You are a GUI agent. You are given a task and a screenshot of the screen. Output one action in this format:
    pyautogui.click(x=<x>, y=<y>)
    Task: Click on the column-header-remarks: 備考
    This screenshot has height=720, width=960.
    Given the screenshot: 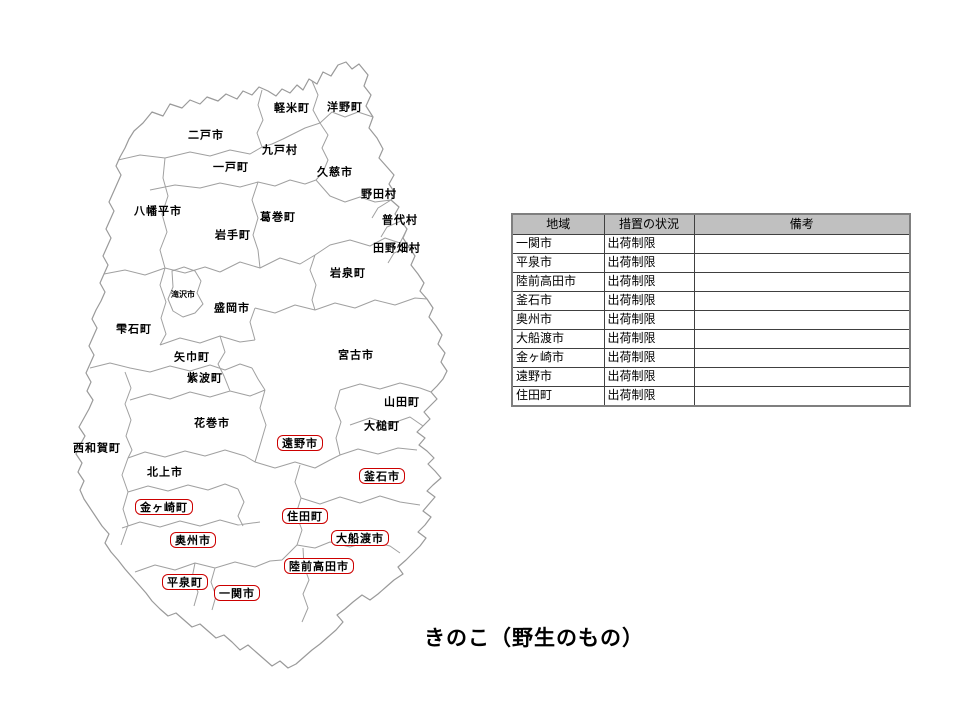 What is the action you would take?
    pyautogui.click(x=802, y=224)
    